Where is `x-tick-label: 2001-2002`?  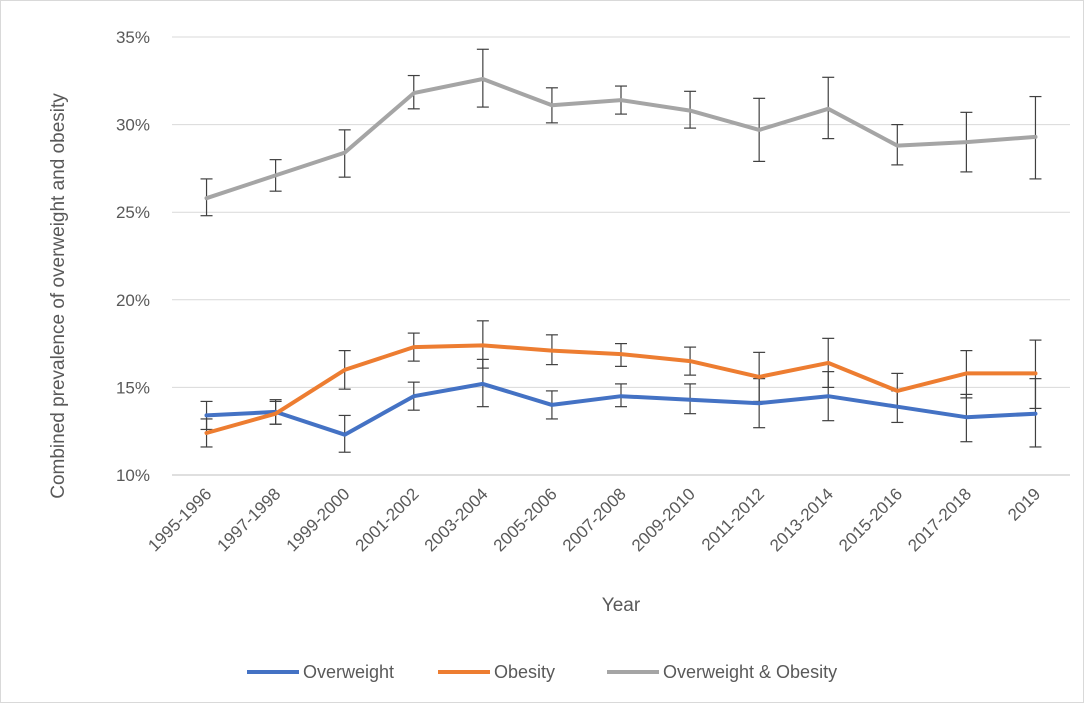 x-tick-label: 2001-2002 is located at coordinates (387, 519).